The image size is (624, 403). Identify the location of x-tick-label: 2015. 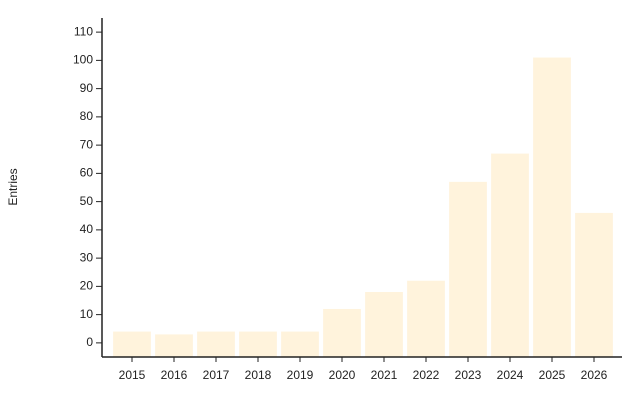
(132, 375).